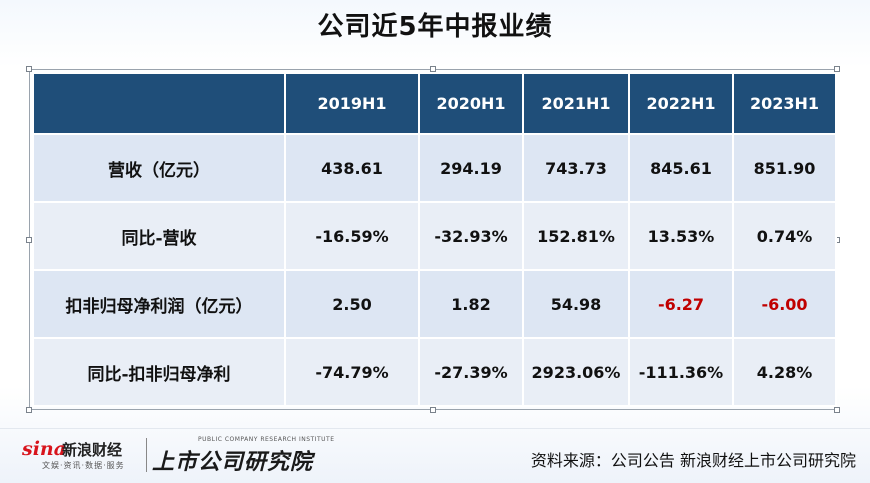  Describe the element at coordinates (576, 372) in the screenshot. I see `table-cell: 2923.06%` at that location.